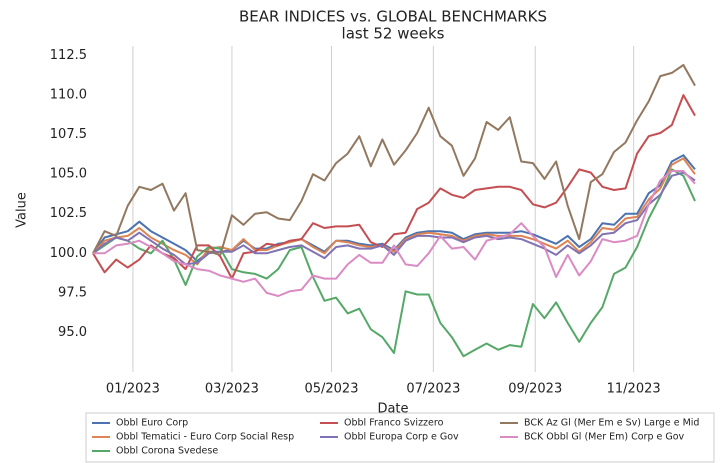 This screenshot has height=463, width=728. What do you see at coordinates (68, 55) in the screenshot?
I see `y-tick-label: 112.5` at bounding box center [68, 55].